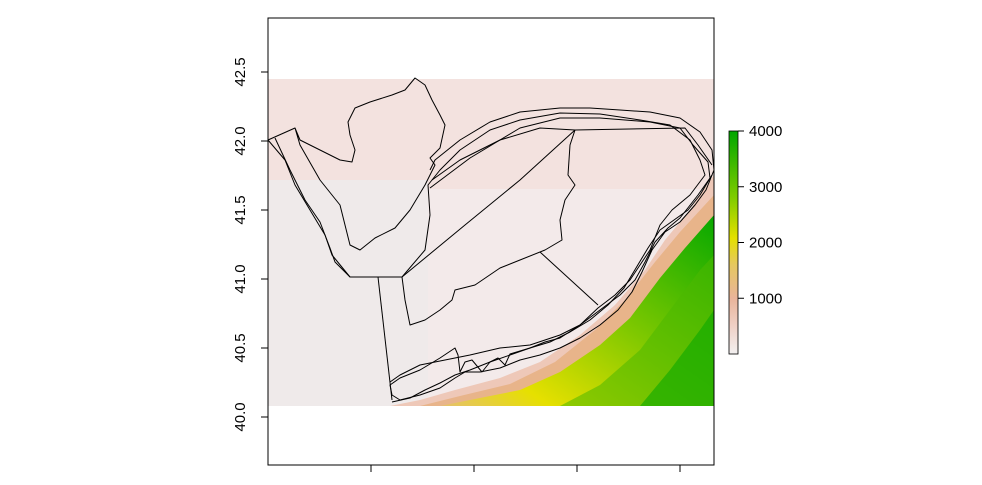 This screenshot has height=485, width=982. What do you see at coordinates (240, 140) in the screenshot?
I see `y-tick-label: 42.0` at bounding box center [240, 140].